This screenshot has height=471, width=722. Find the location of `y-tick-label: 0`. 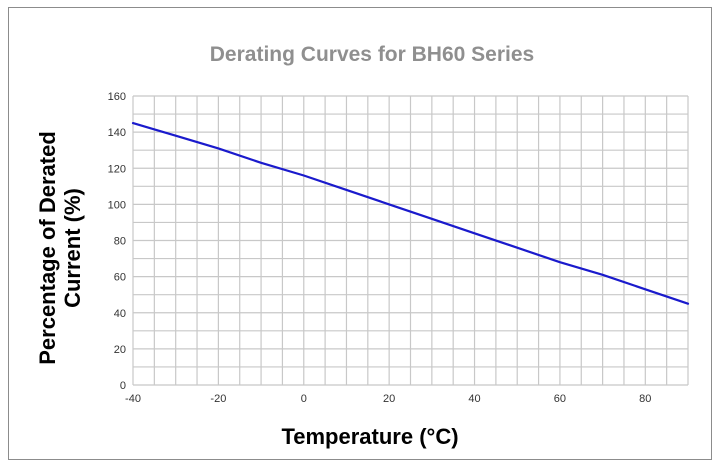

y-tick-label: 0 is located at coordinates (123, 386).